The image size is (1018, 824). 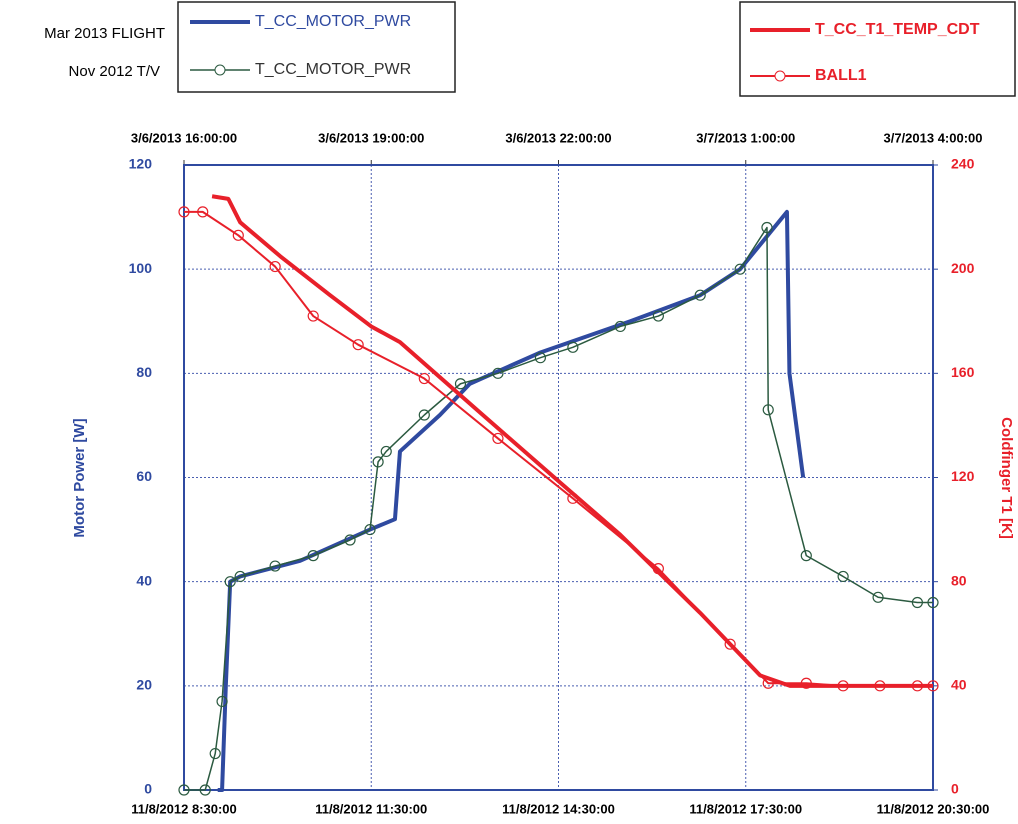 I want to click on y-tick-label: 80, so click(x=144, y=372).